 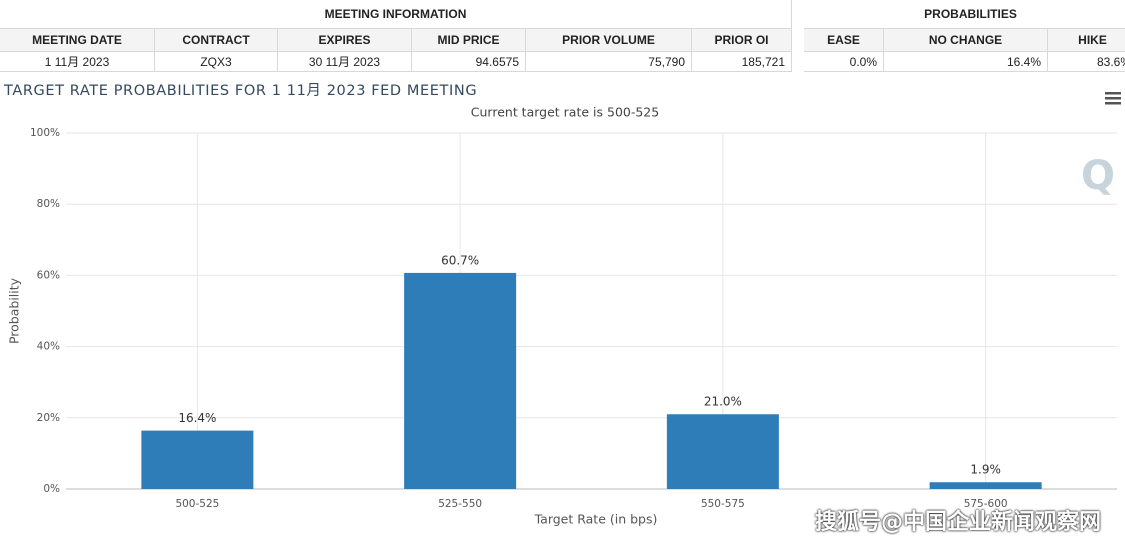 I want to click on table-cell: 0.0%, so click(x=844, y=62).